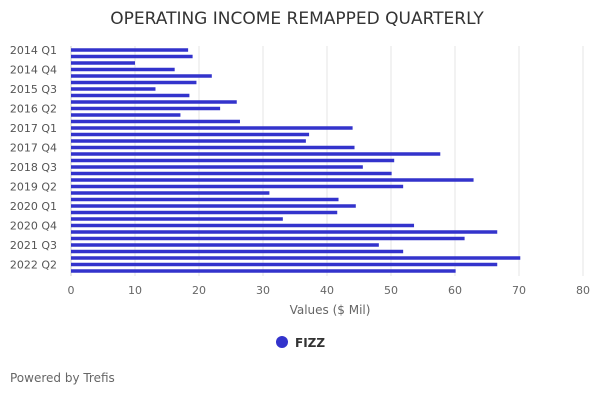 This screenshot has height=400, width=600. Describe the element at coordinates (33, 148) in the screenshot. I see `y-tick-label: 2017 Q4` at that location.